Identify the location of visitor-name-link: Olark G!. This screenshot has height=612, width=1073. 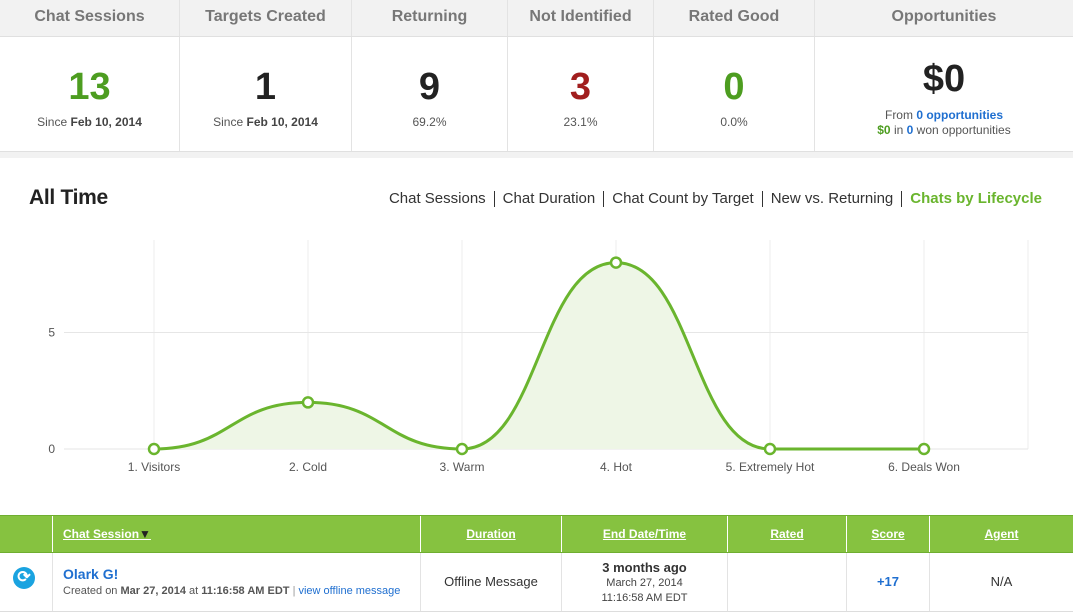
(91, 574).